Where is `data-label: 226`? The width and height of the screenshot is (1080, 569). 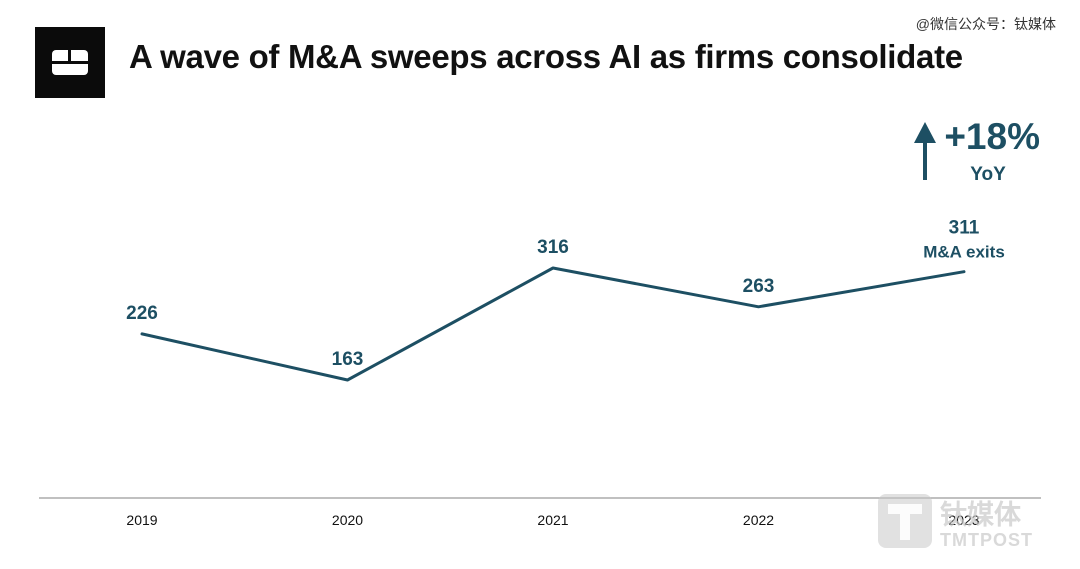
data-label: 226 is located at coordinates (142, 313).